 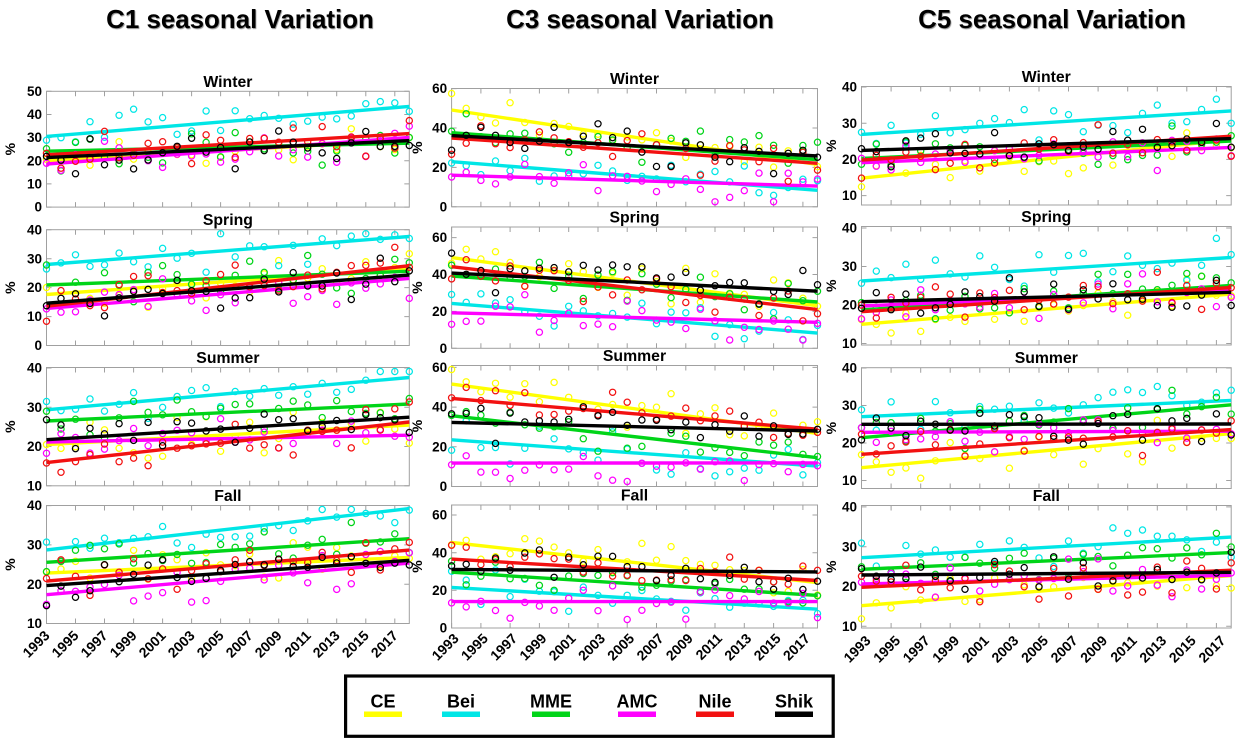 What do you see at coordinates (1093, 648) in the screenshot?
I see `svg-text: 2009` at bounding box center [1093, 648].